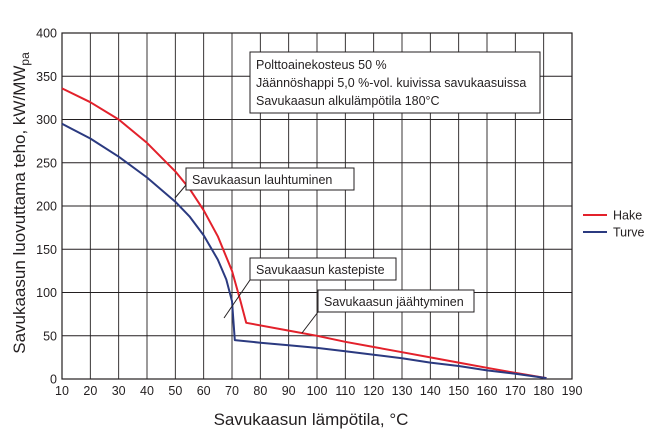  What do you see at coordinates (629, 233) in the screenshot?
I see `legend-label: Turve` at bounding box center [629, 233].